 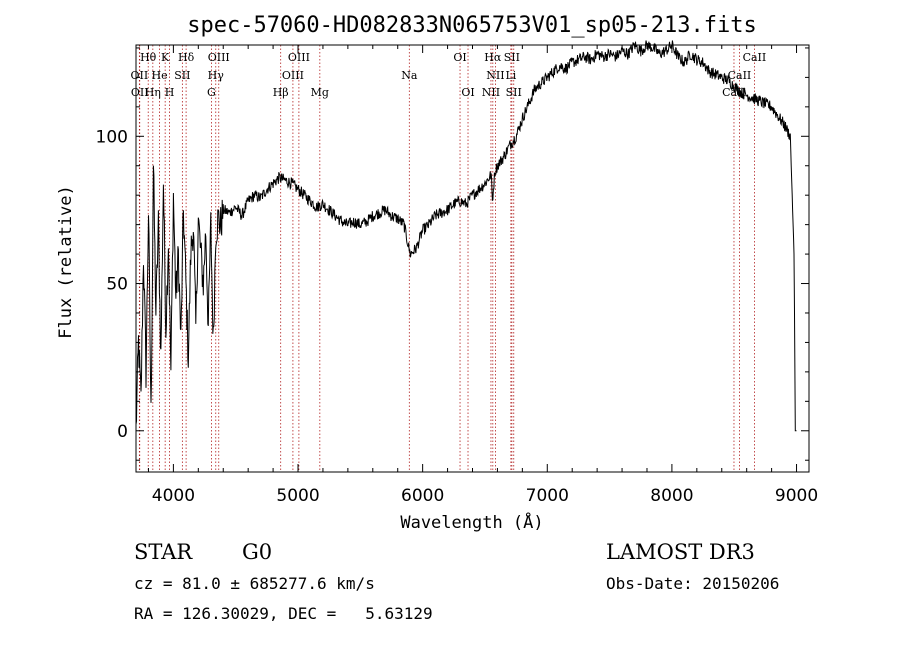 What do you see at coordinates (293, 75) in the screenshot?
I see `line-label-13: OIII` at bounding box center [293, 75].